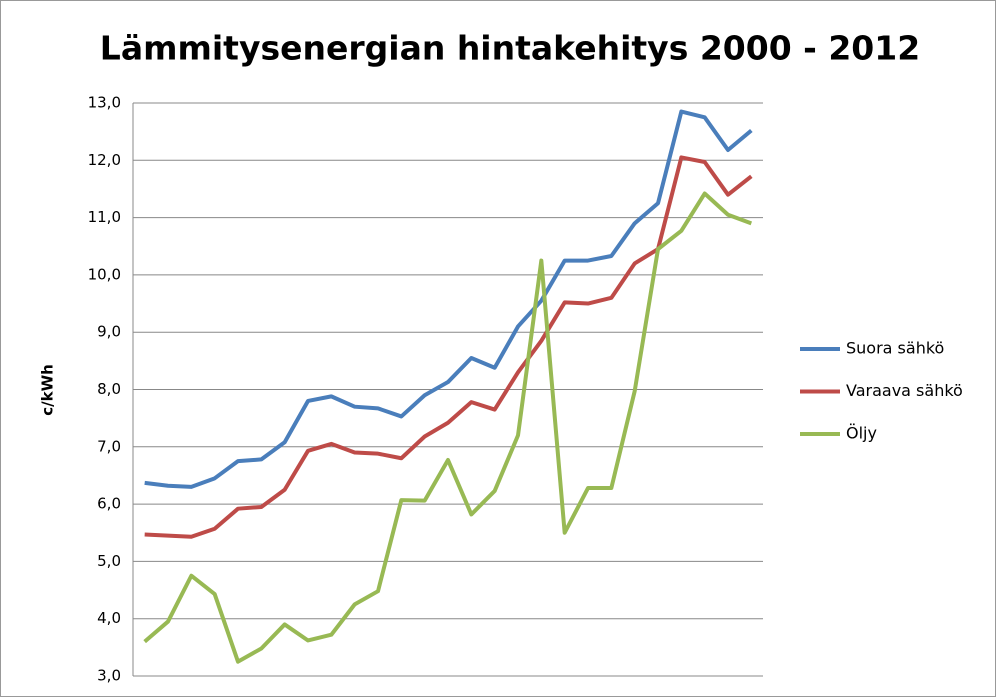  What do you see at coordinates (861, 433) in the screenshot?
I see `legend-label: Öljy` at bounding box center [861, 433].